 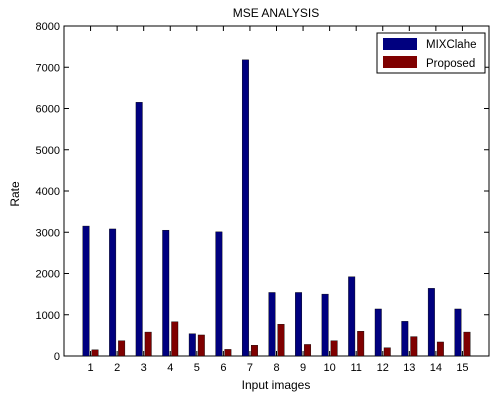 What do you see at coordinates (400, 44) in the screenshot?
I see `legend-swatch-mixclahe` at bounding box center [400, 44].